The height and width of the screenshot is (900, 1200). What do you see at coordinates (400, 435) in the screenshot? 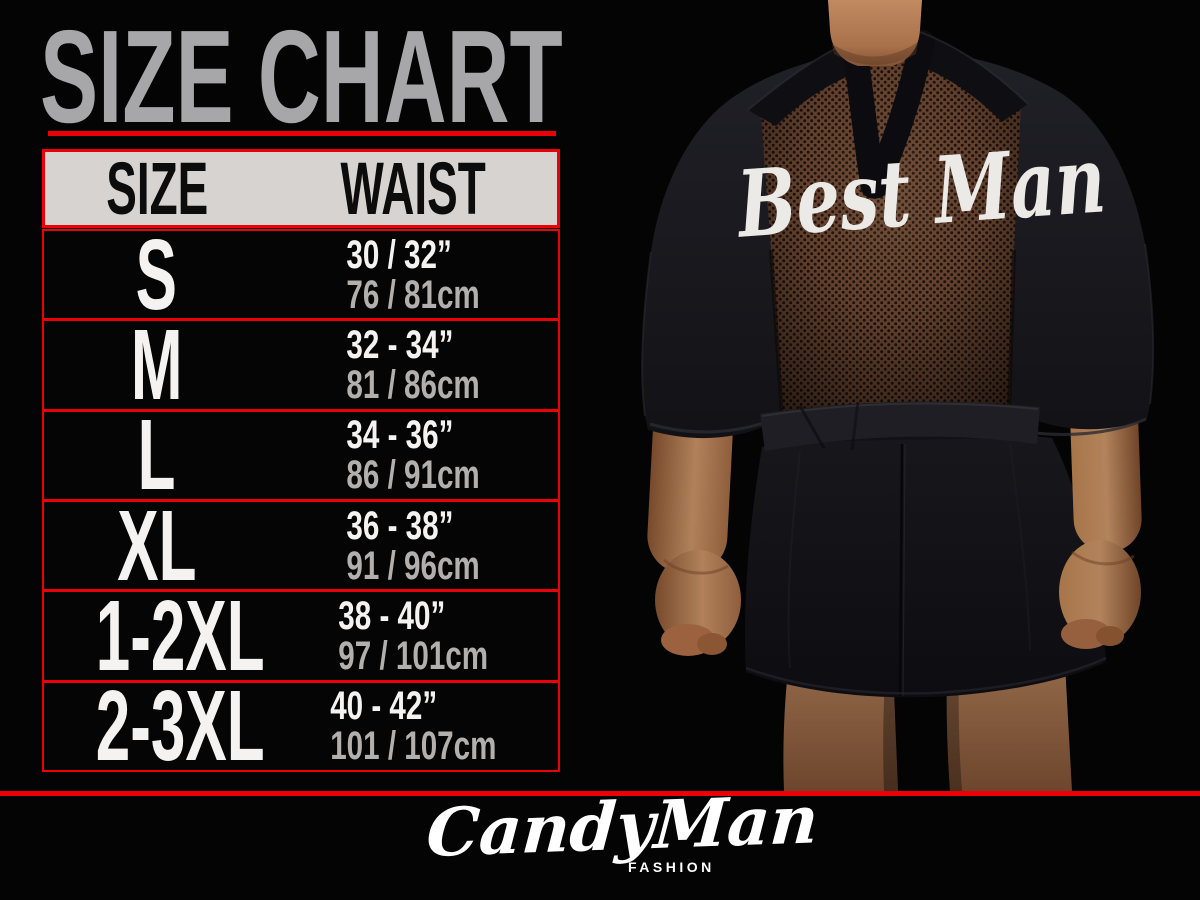
I see `waist-inches: 34 - 36”` at bounding box center [400, 435].